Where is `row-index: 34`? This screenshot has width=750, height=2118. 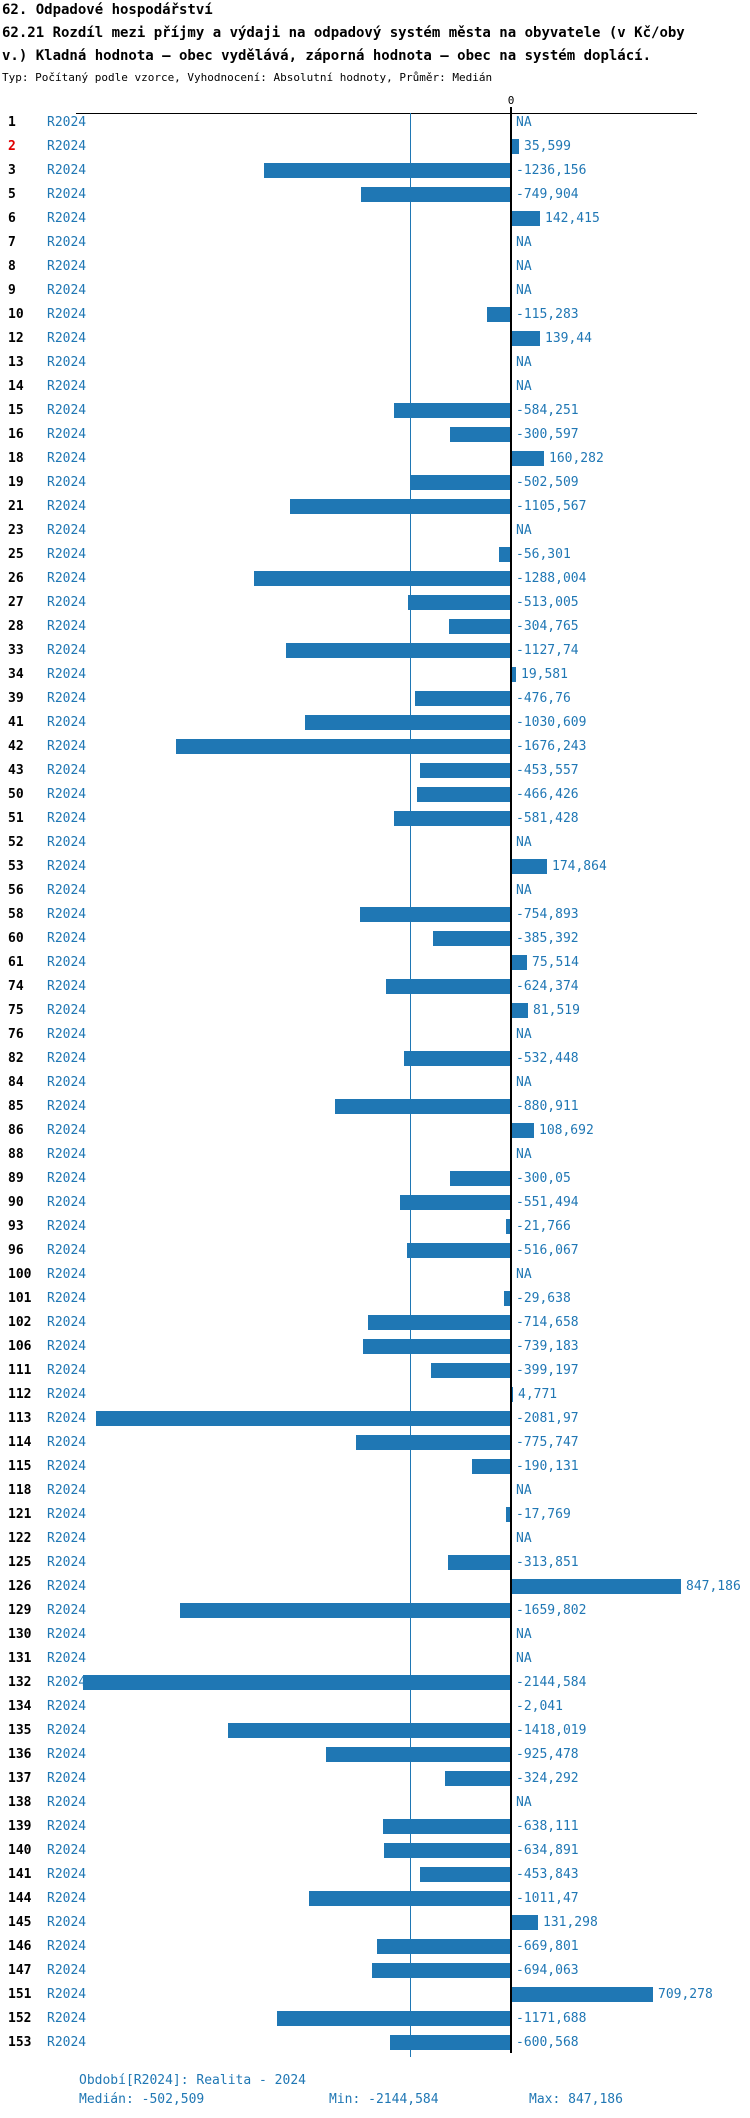 row-index: 34 is located at coordinates (16, 674).